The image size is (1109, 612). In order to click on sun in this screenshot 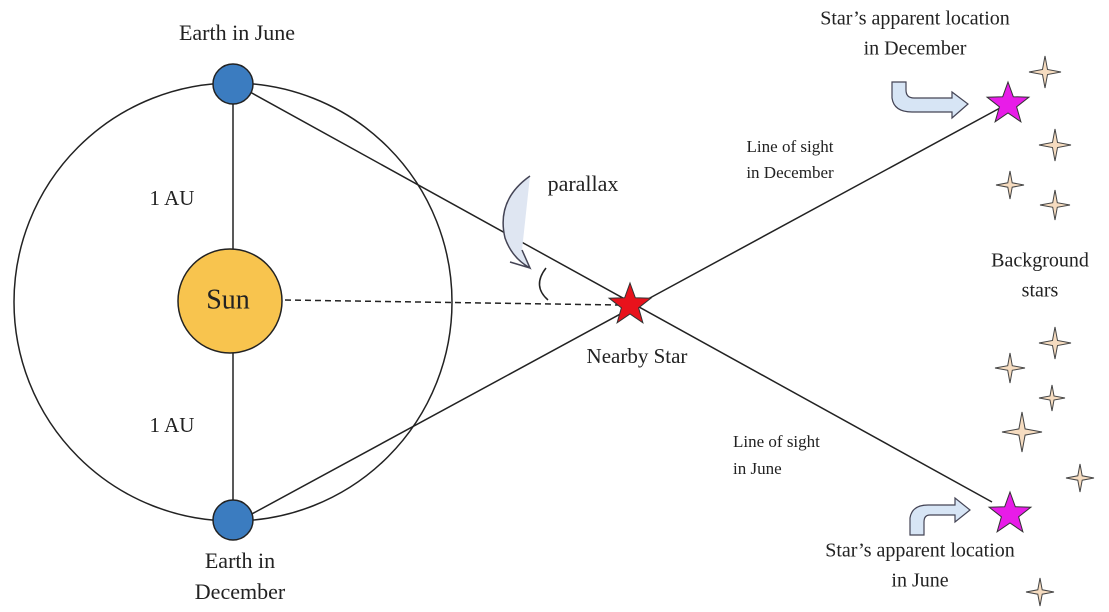, I will do `click(230, 301)`.